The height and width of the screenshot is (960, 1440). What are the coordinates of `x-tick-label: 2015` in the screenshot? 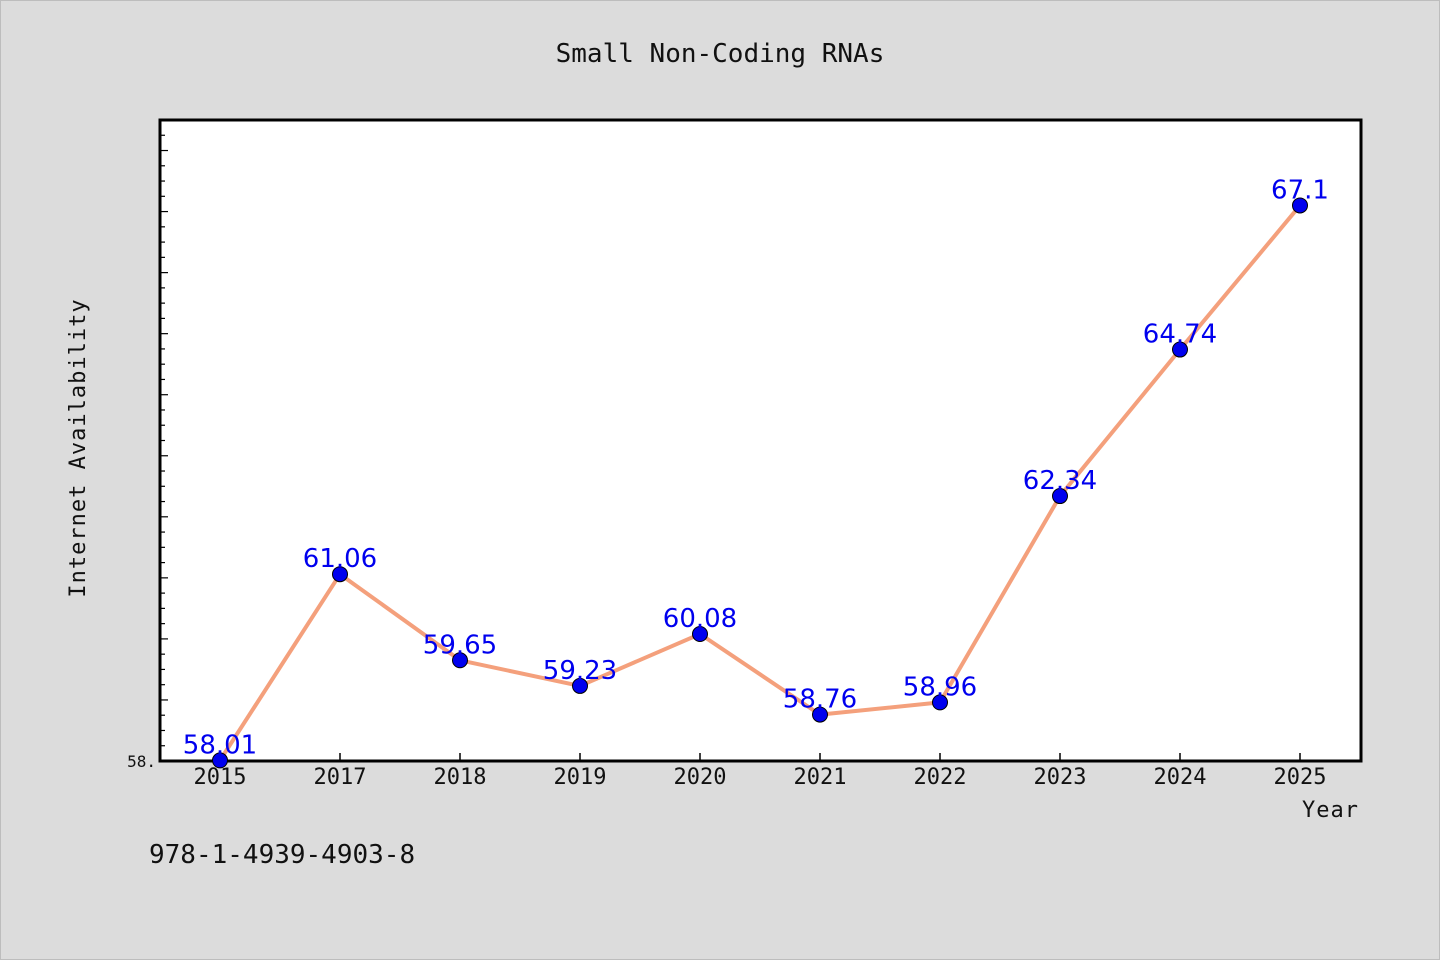 It's located at (220, 777).